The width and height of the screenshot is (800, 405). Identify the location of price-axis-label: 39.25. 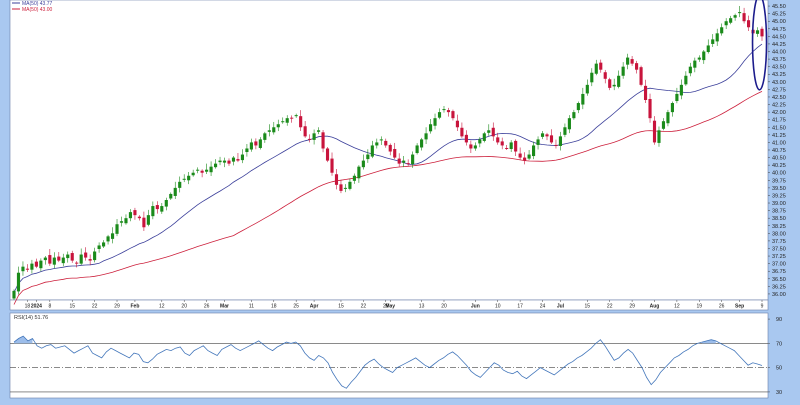
(779, 196).